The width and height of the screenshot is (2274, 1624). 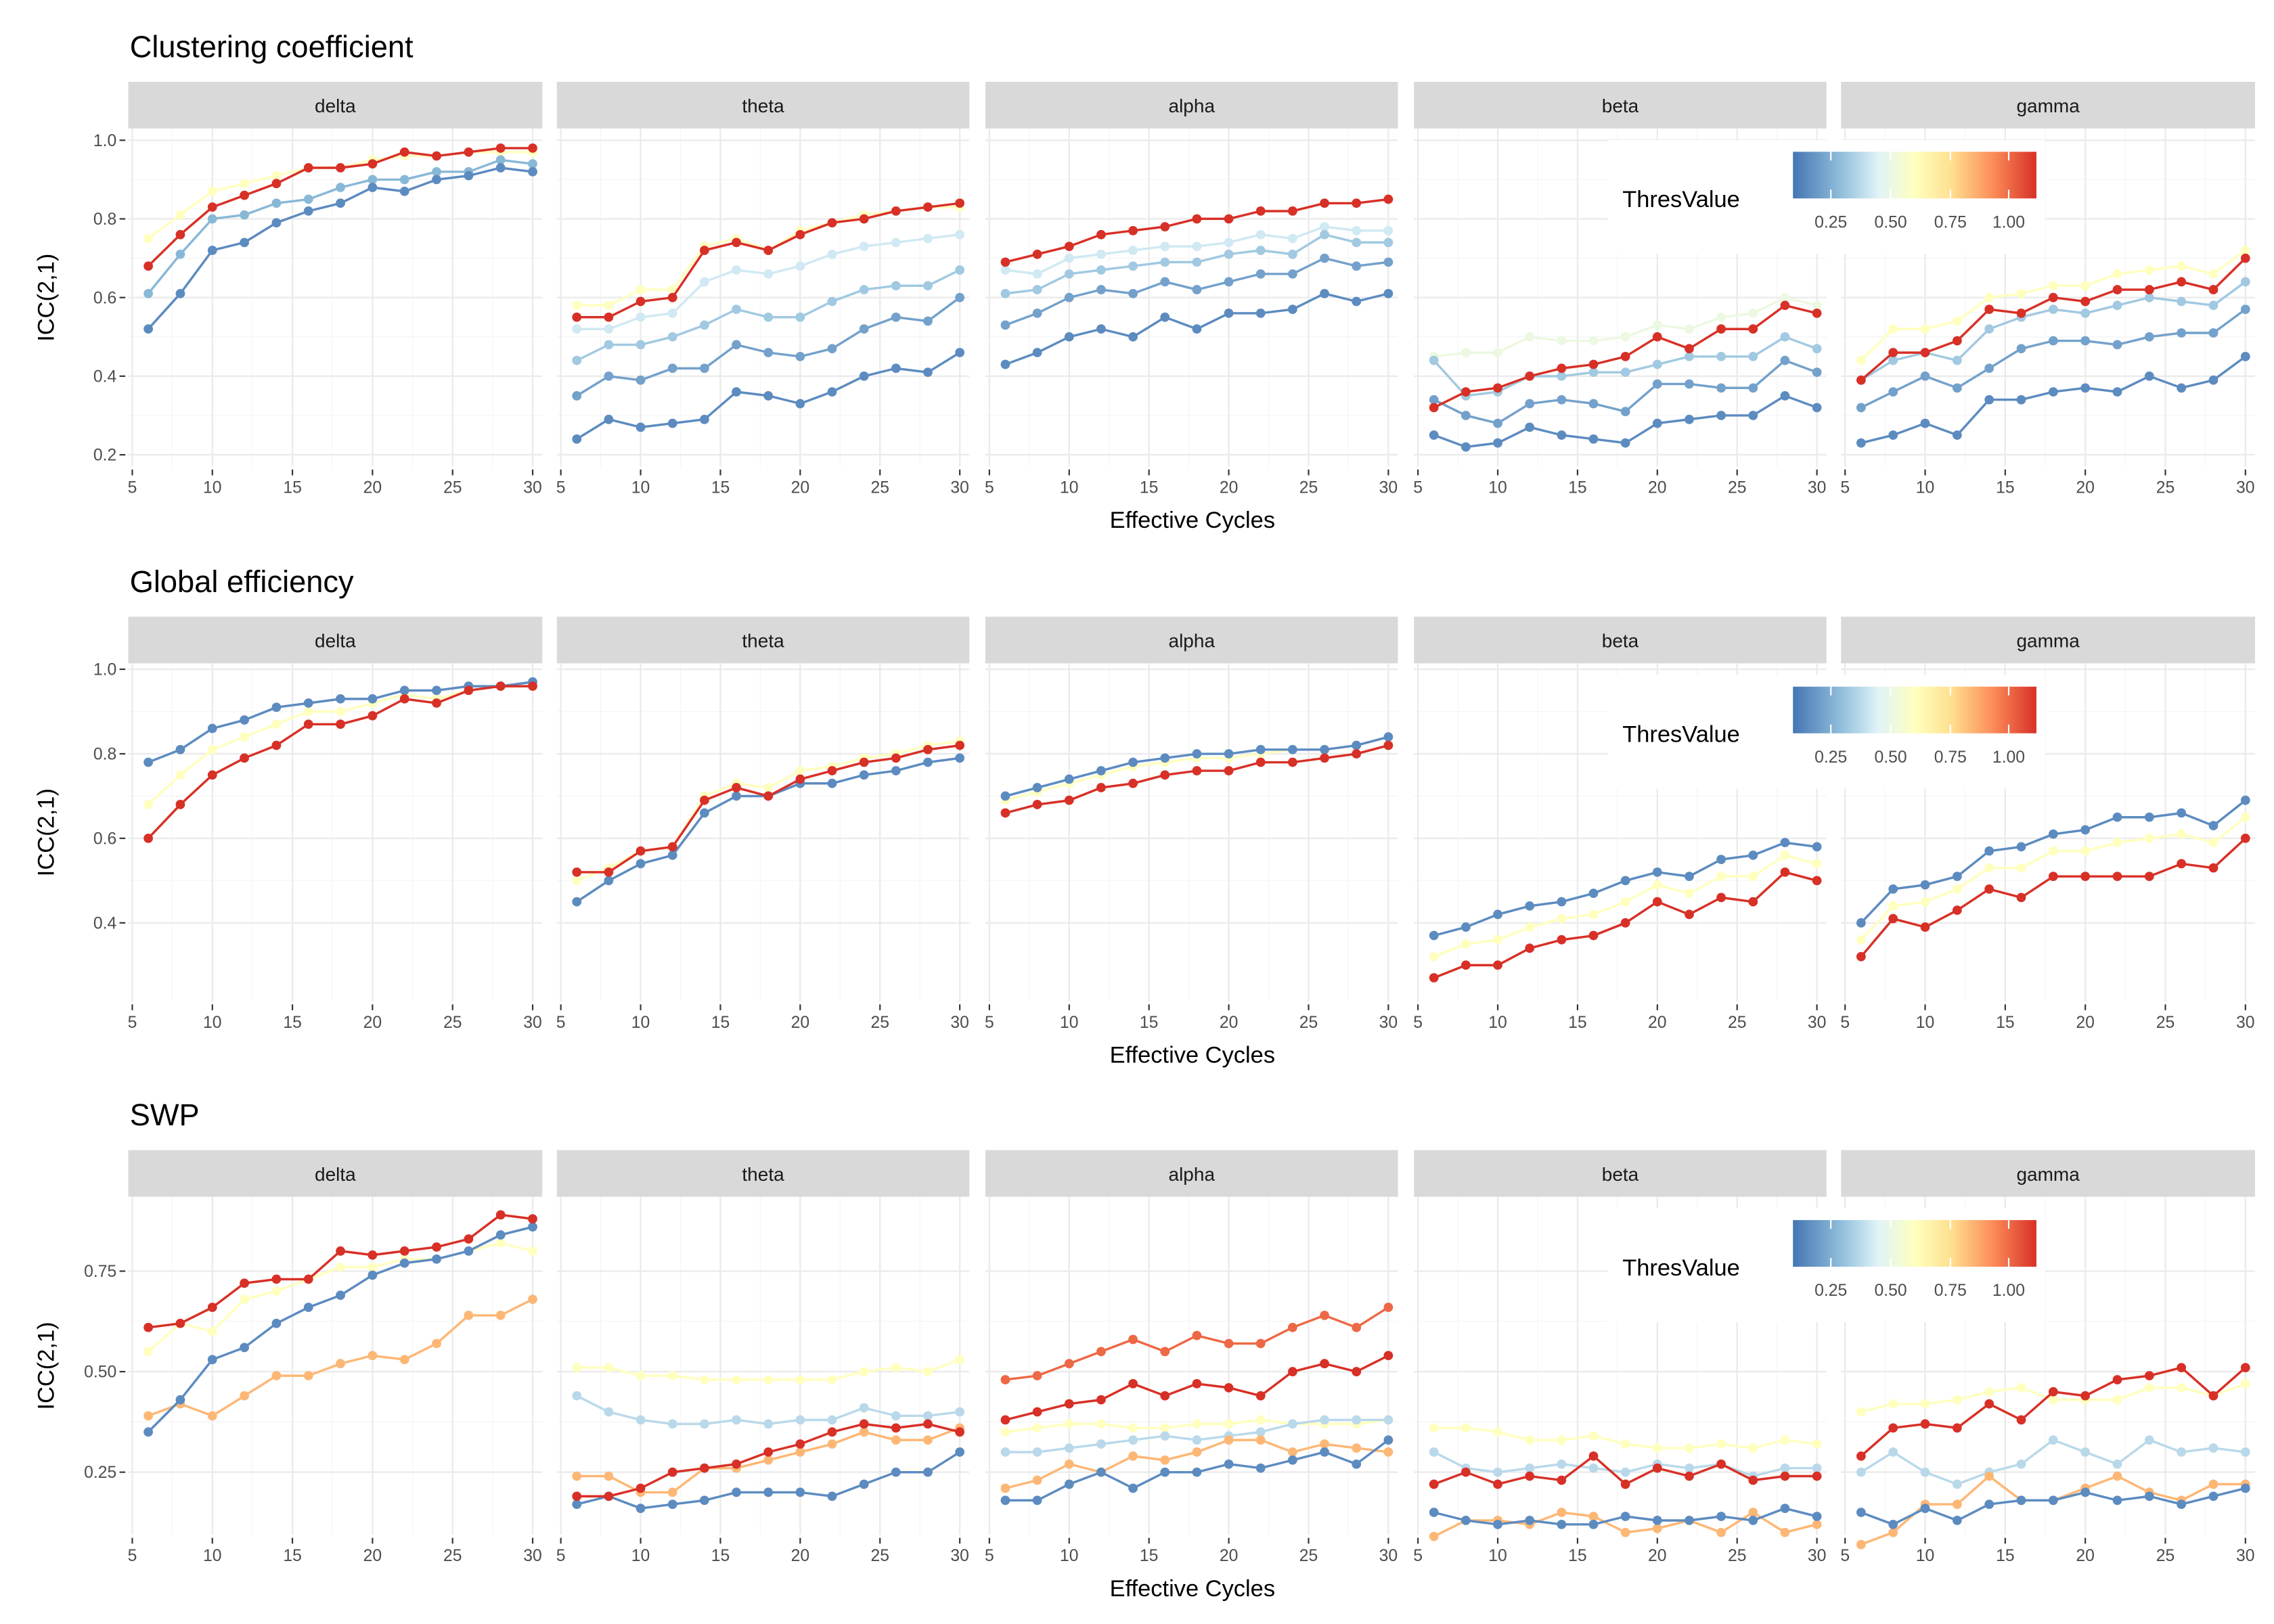 I want to click on facet-strip-label: alpha, so click(x=1192, y=641).